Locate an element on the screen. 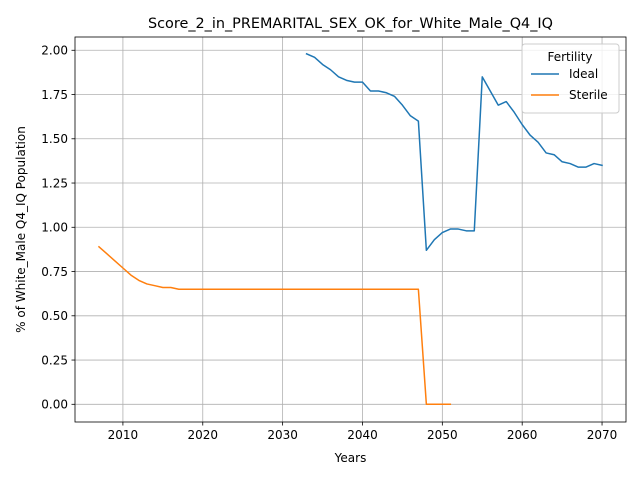  legend: Fertility Ideal Sterile is located at coordinates (570, 78).